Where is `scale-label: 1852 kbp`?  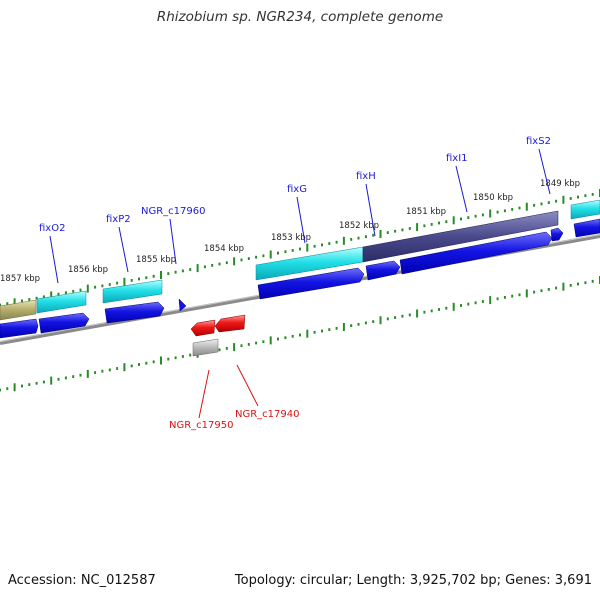 scale-label: 1852 kbp is located at coordinates (359, 226).